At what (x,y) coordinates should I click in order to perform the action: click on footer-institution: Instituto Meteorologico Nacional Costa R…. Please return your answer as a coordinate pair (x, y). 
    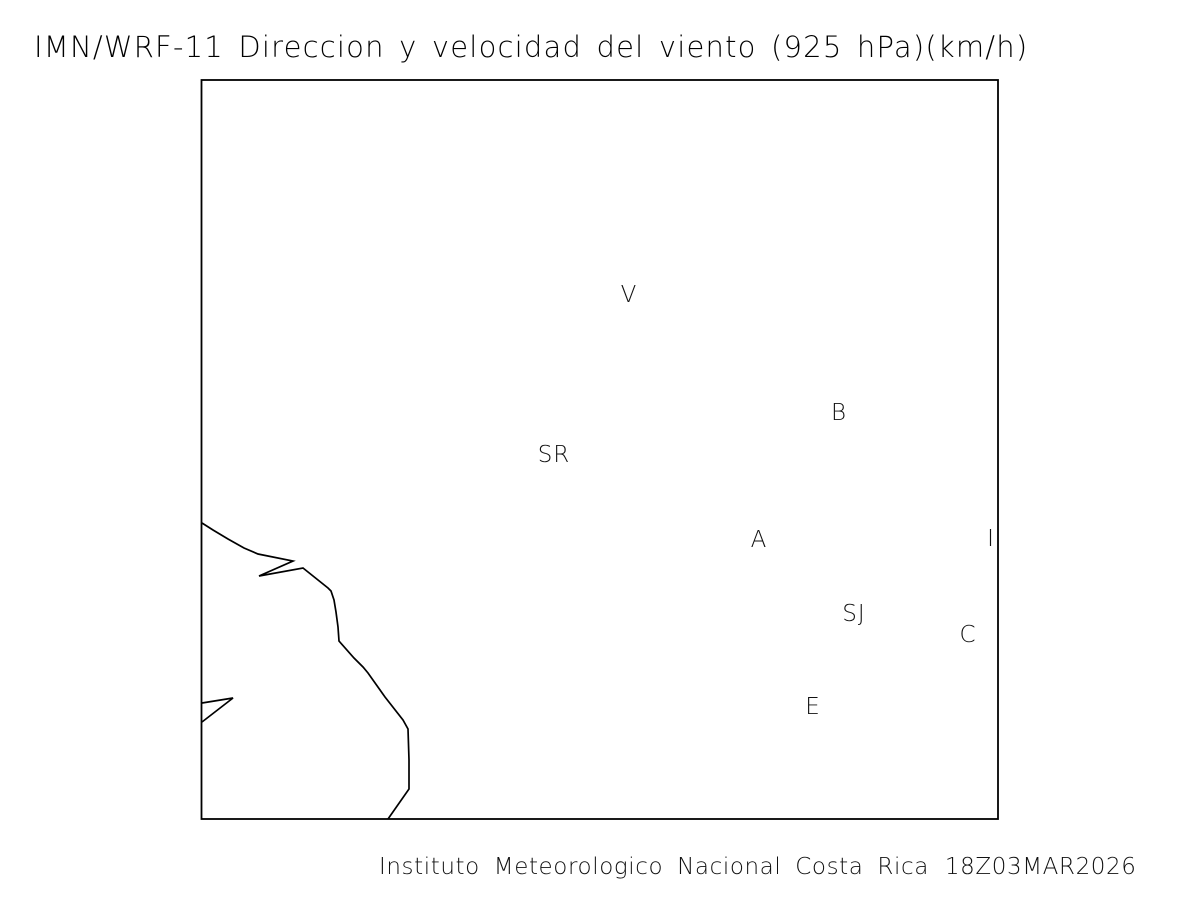
    Looking at the image, I should click on (654, 867).